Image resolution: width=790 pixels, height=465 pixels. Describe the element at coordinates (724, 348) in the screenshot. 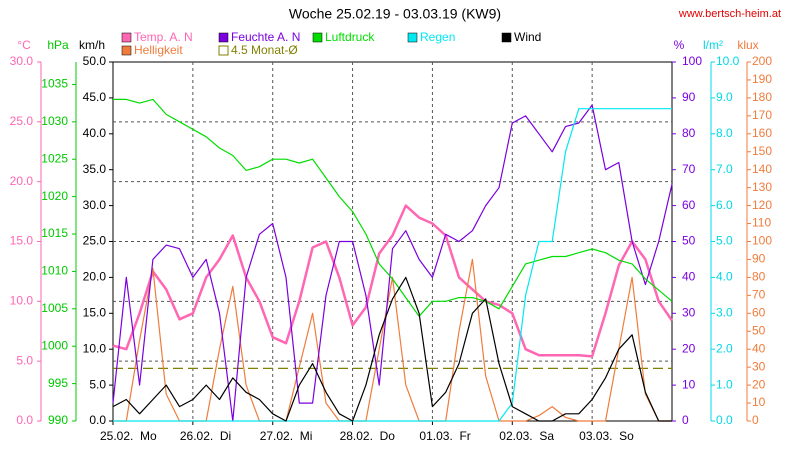

I see `y-tick-label: 2.0` at that location.